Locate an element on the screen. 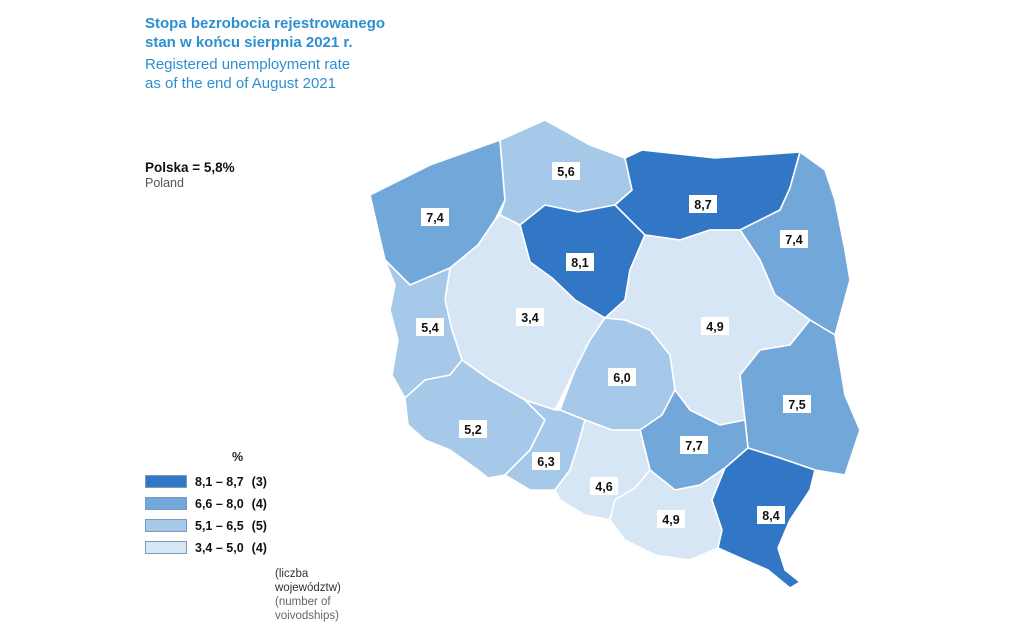  voivodship-value: 8,1 is located at coordinates (579, 263).